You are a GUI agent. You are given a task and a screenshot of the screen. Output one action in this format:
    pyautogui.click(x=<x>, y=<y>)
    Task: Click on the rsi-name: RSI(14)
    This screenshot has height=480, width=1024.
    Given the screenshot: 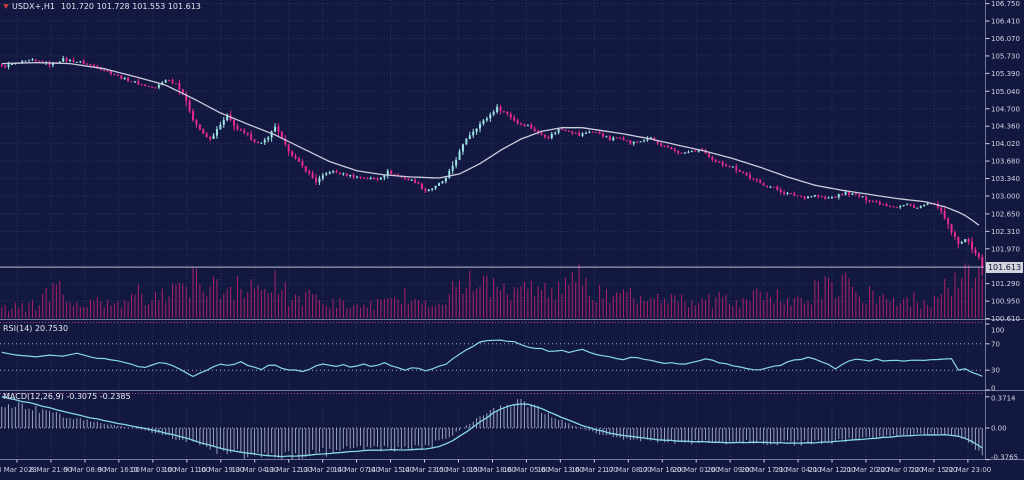 What is the action you would take?
    pyautogui.click(x=18, y=328)
    